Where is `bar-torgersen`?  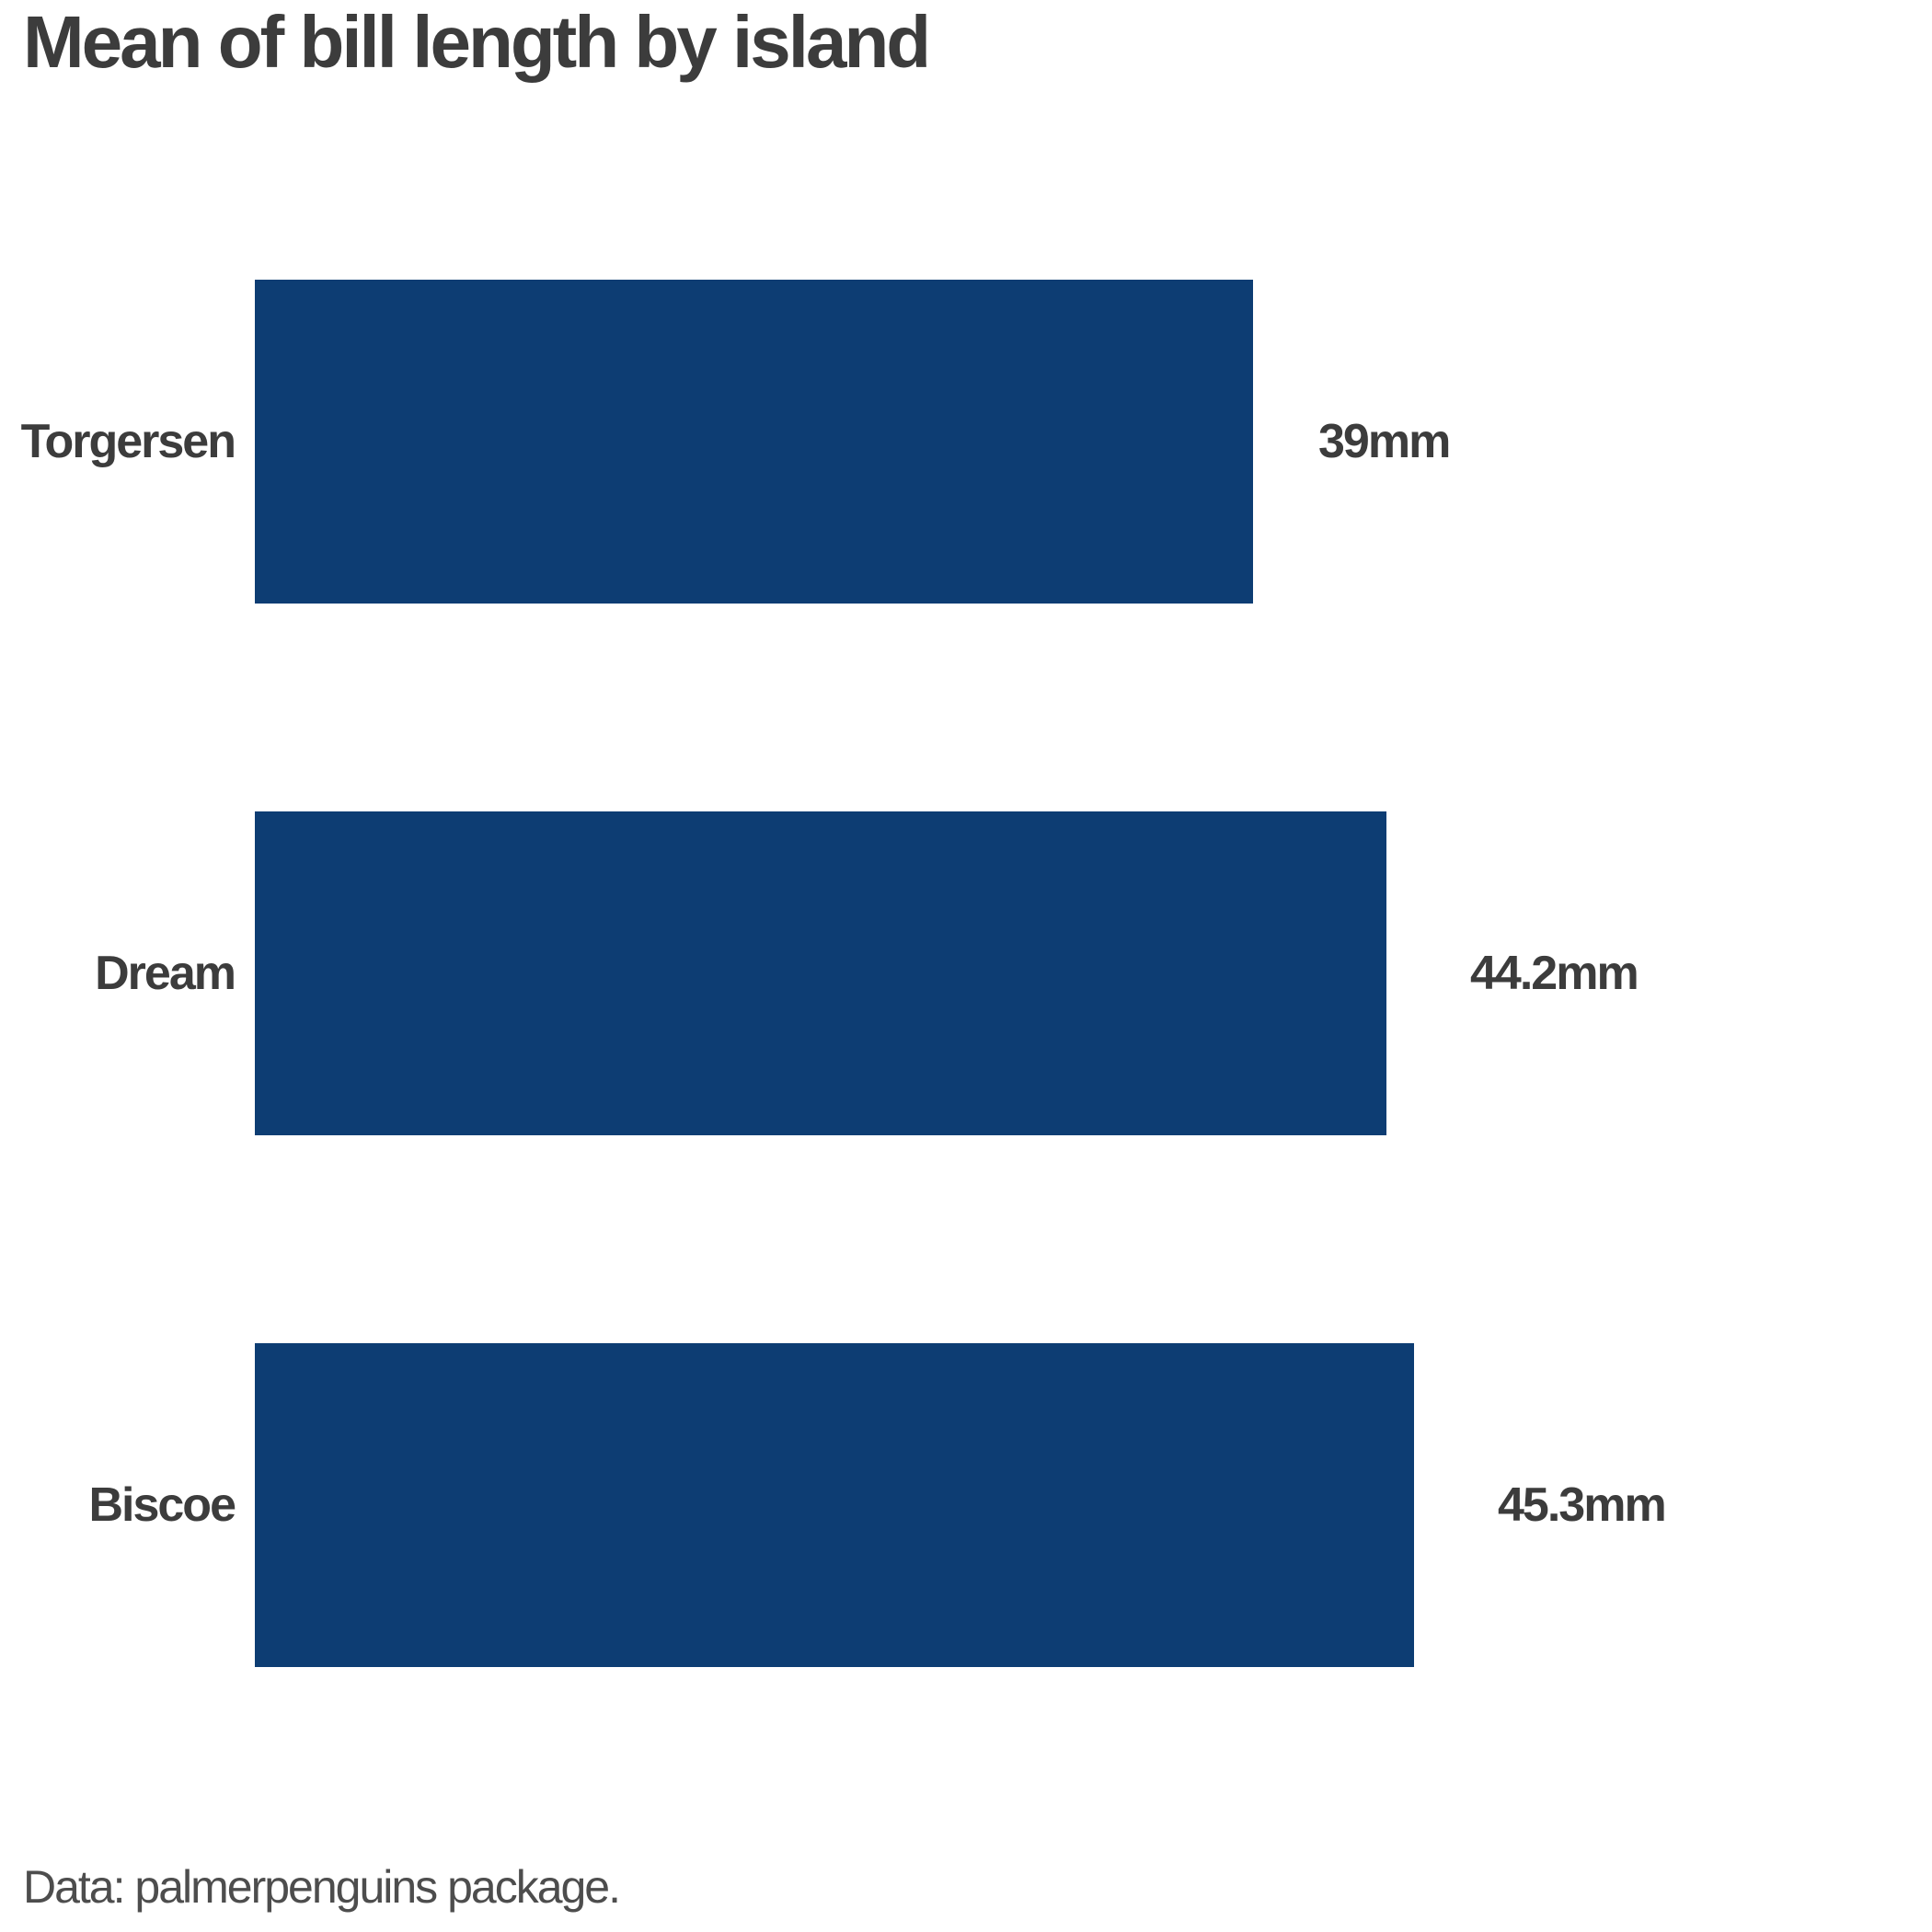 bar-torgersen is located at coordinates (754, 442).